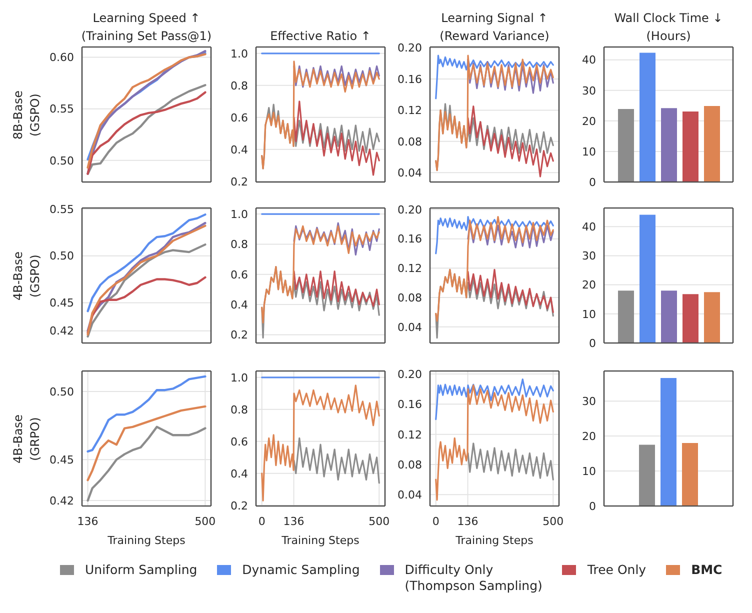 The image size is (752, 613). I want to click on legend-label: Uniform Sampling, so click(141, 569).